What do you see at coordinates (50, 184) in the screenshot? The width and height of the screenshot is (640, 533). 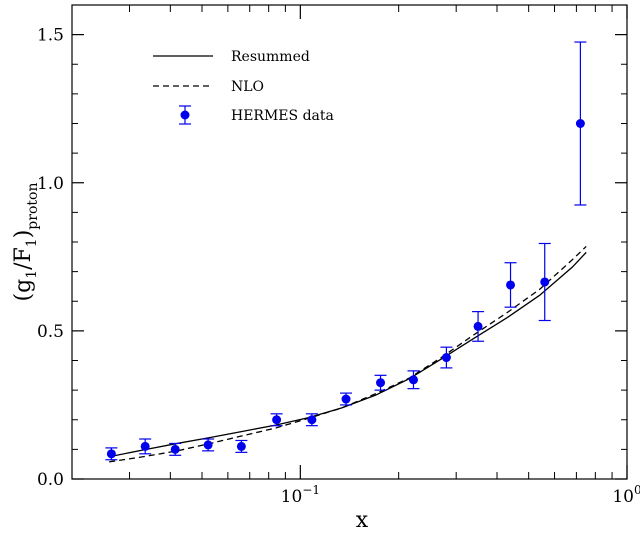 I see `y-tick-label: 1.0` at bounding box center [50, 184].